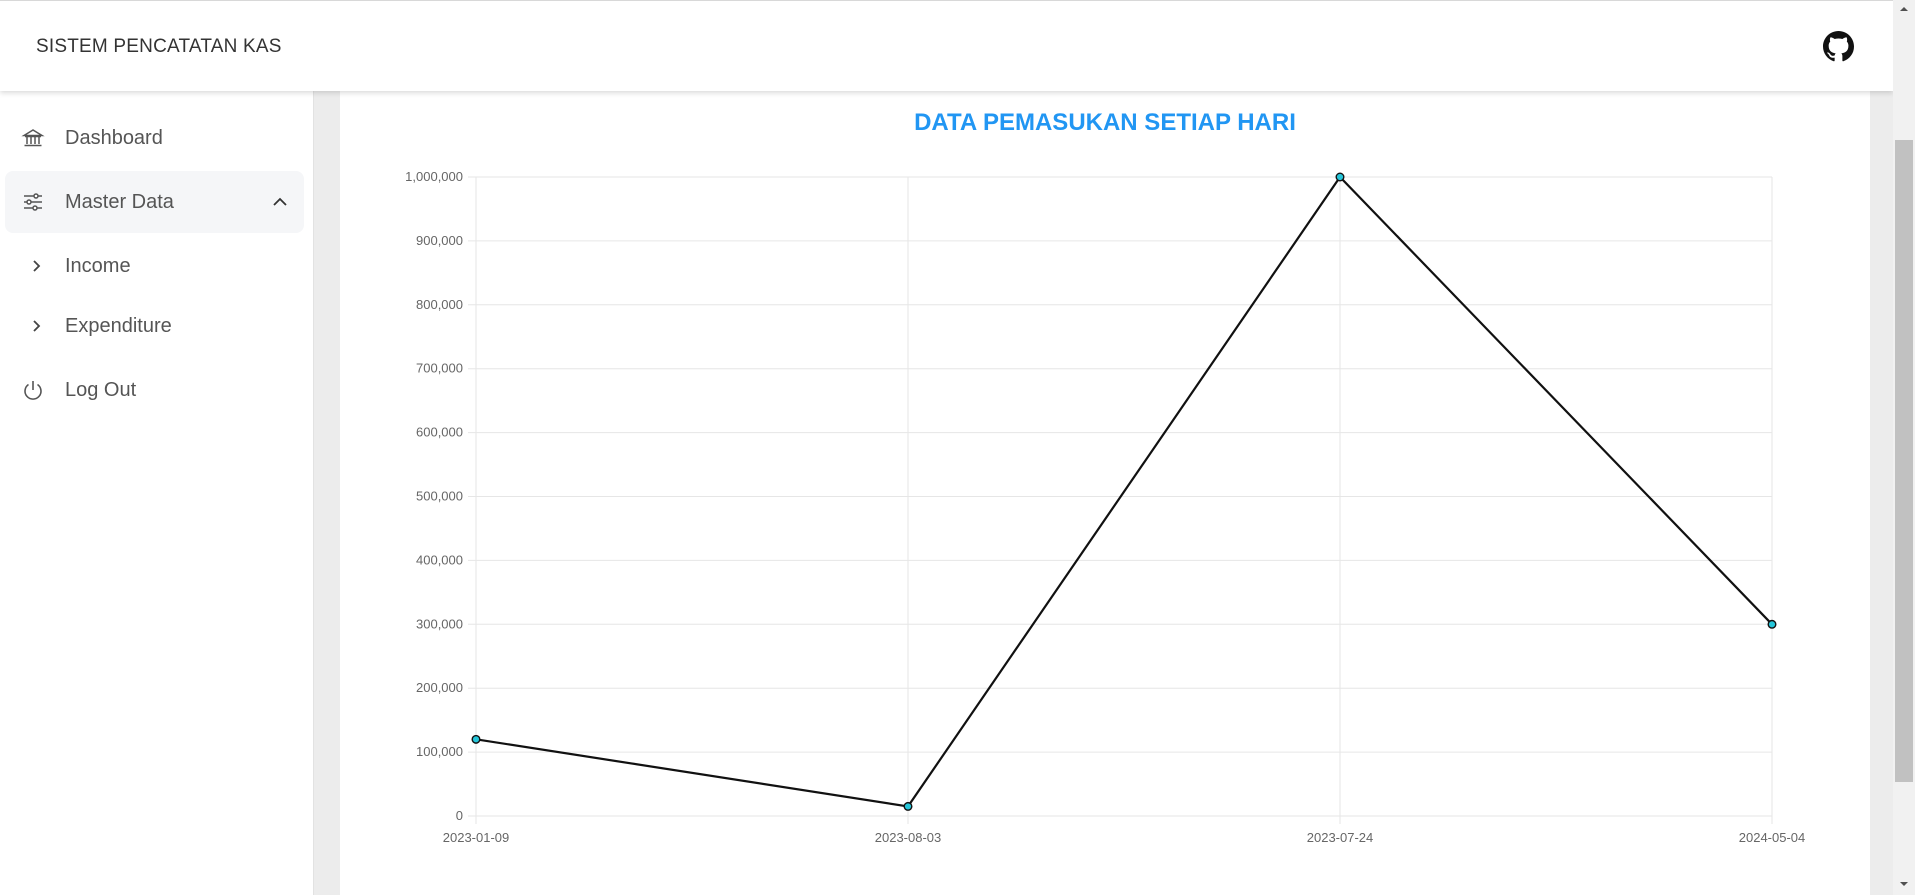  What do you see at coordinates (1838, 46) in the screenshot?
I see `github-icon` at bounding box center [1838, 46].